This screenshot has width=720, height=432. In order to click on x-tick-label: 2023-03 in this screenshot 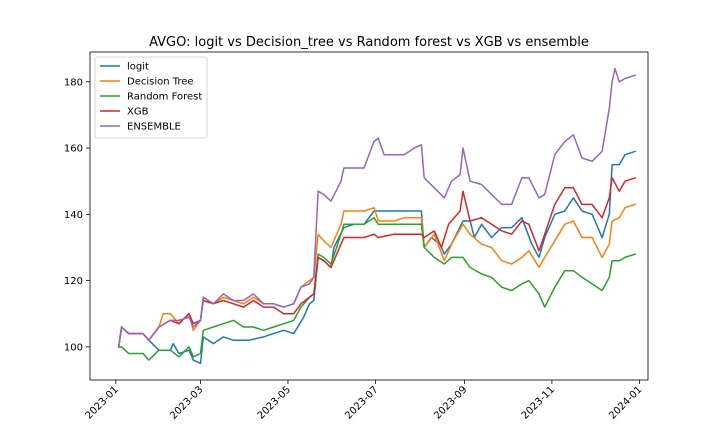, I will do `click(186, 402)`.